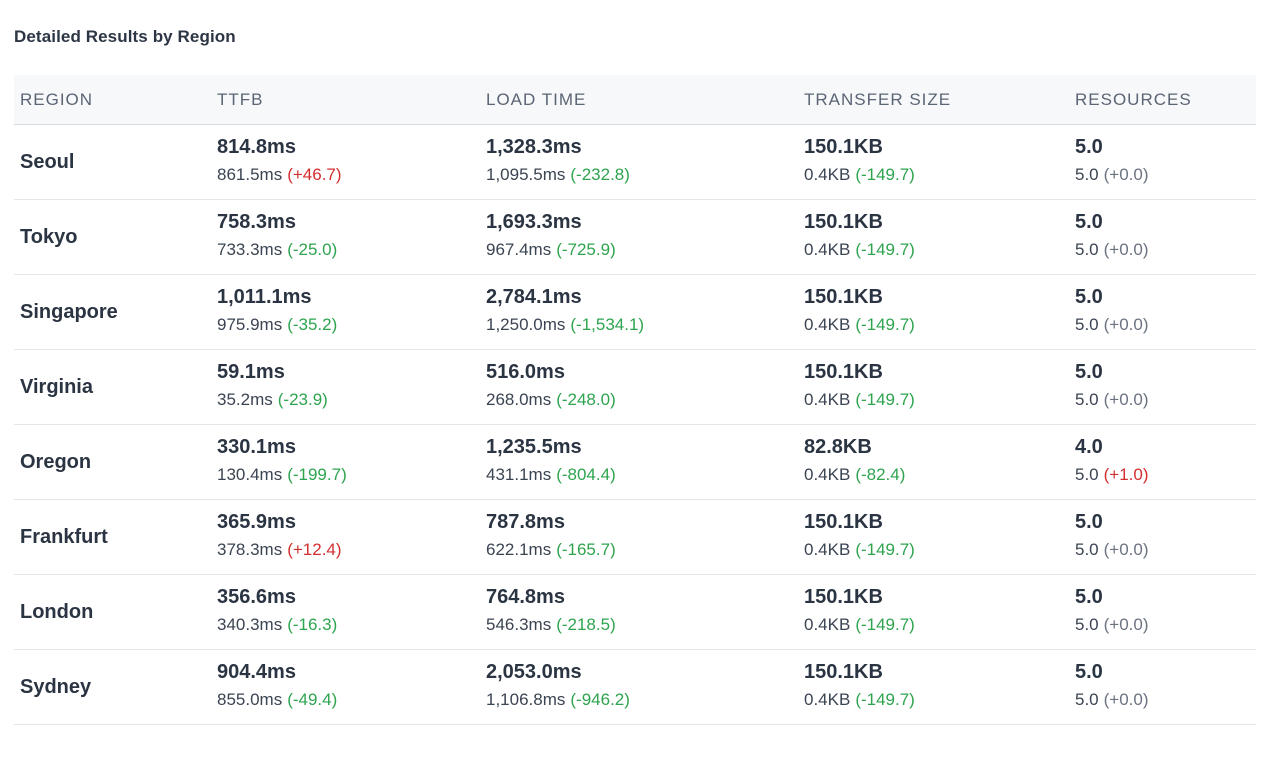  I want to click on load-time-value: 516.0ms, so click(525, 371).